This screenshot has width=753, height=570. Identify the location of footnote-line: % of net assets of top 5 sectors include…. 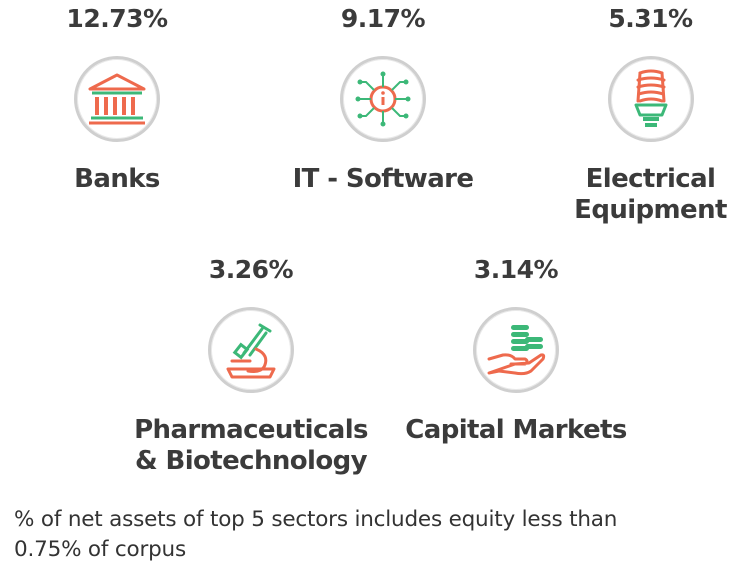
(316, 519).